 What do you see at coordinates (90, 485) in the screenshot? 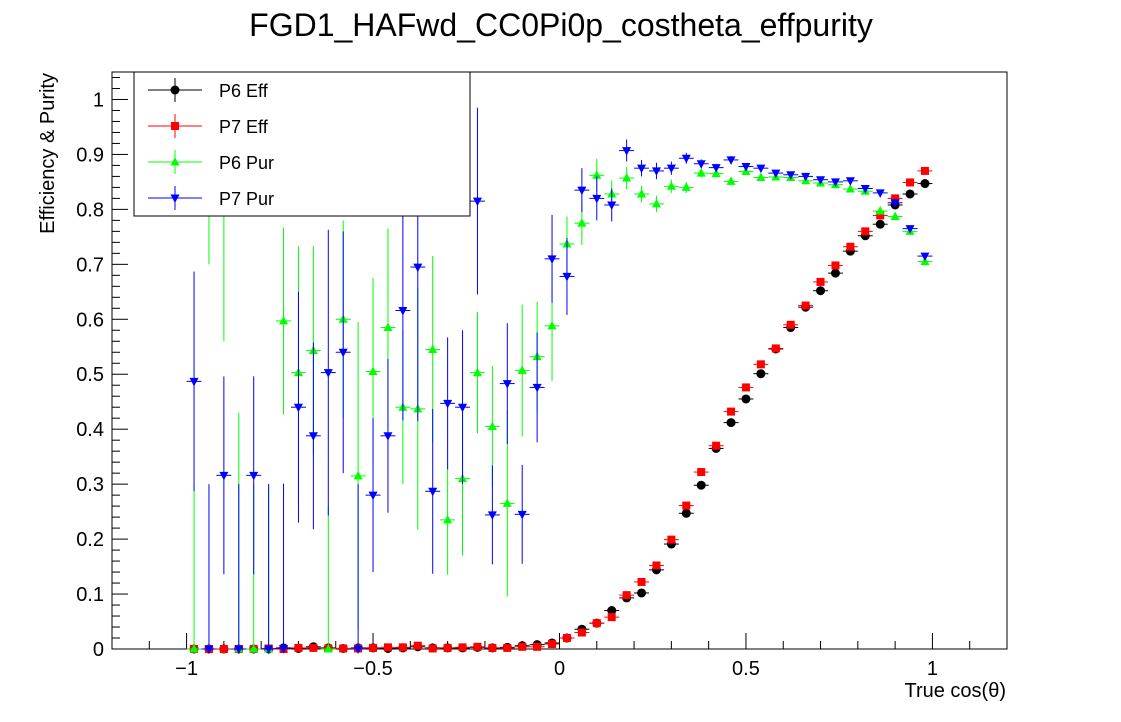
I see `y-tick-label: 0.3` at bounding box center [90, 485].